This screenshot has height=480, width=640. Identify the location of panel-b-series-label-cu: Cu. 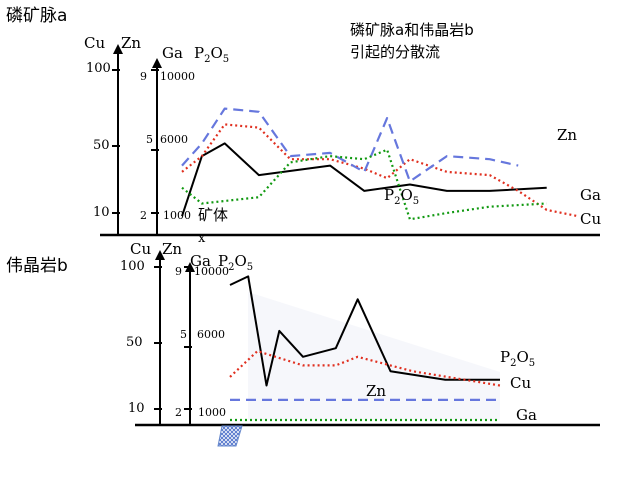
(521, 383).